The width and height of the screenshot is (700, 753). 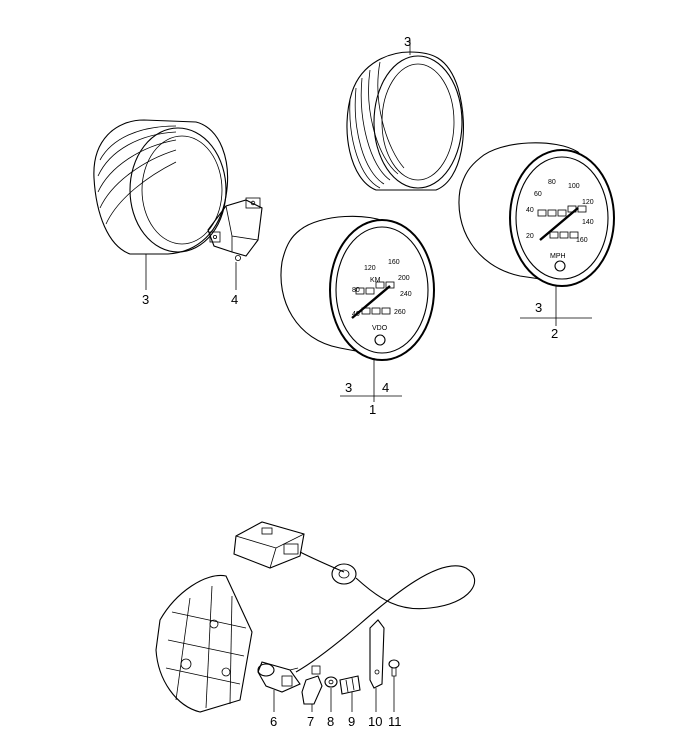 I want to click on mph-tick-120: 120, so click(x=588, y=202).